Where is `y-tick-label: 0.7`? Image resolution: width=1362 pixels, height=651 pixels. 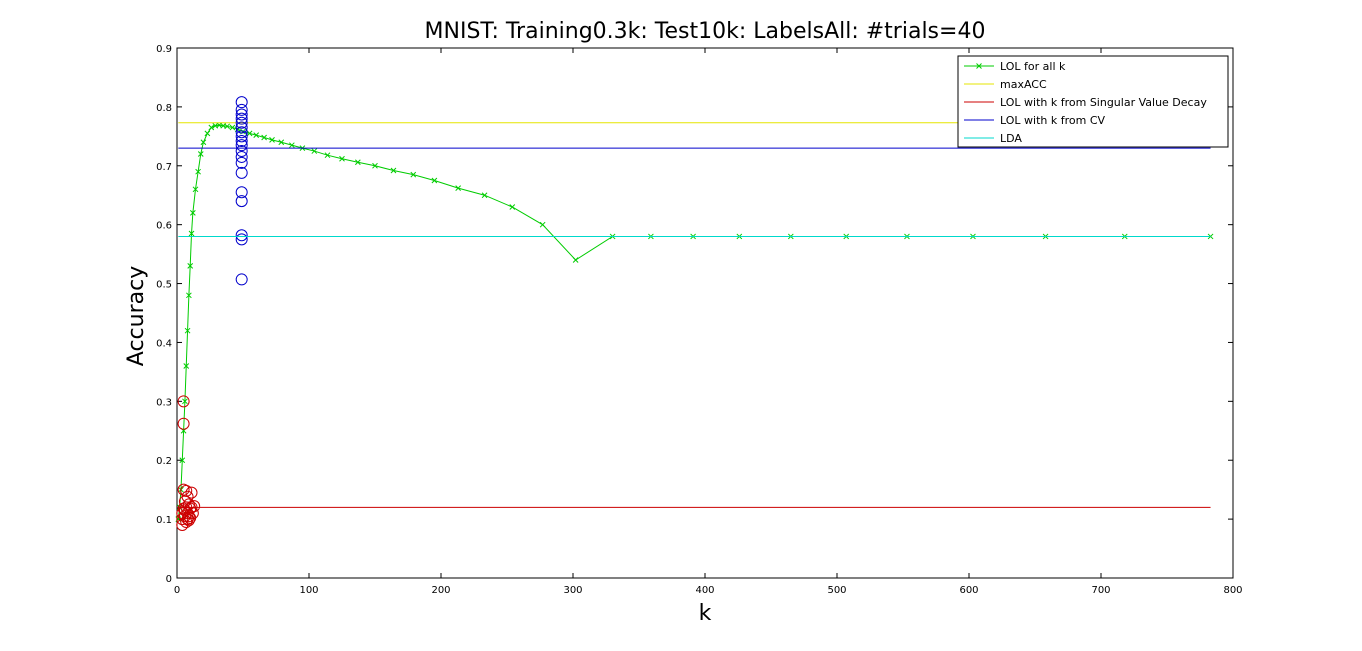 y-tick-label: 0.7 is located at coordinates (164, 167).